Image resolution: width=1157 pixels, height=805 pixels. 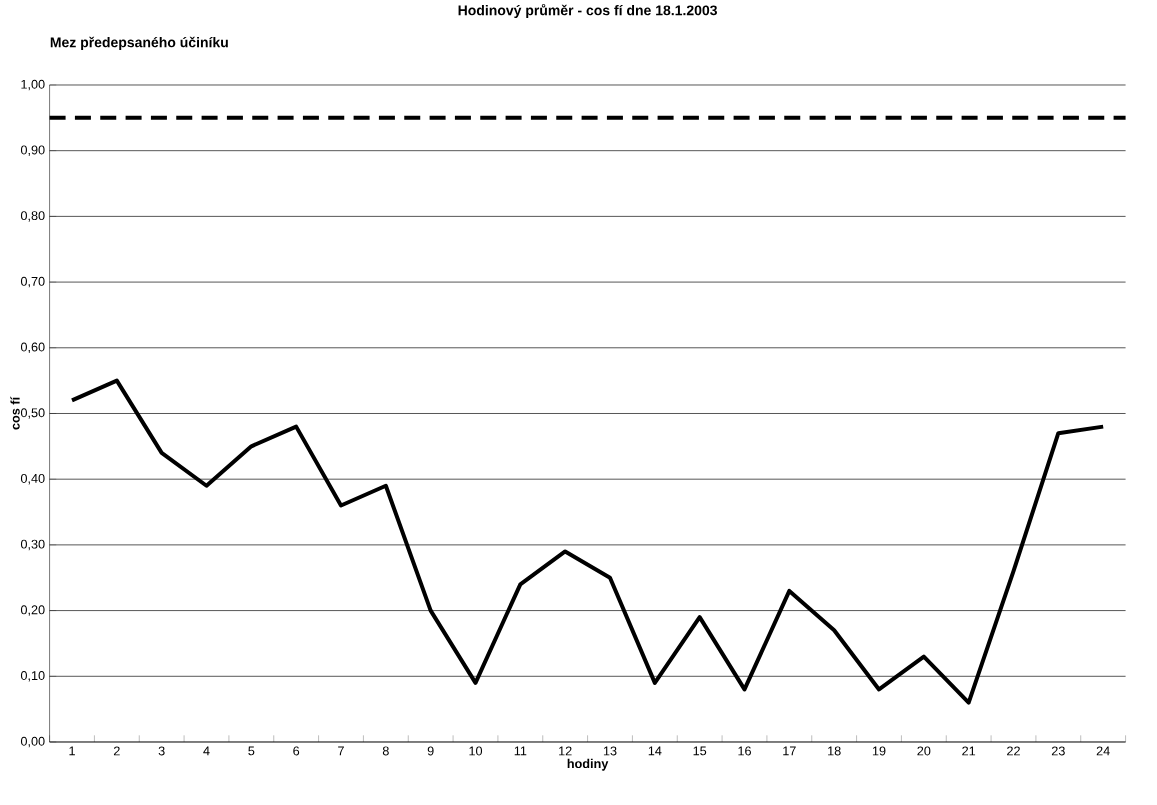 I want to click on x-tick-label: 18, so click(x=834, y=751).